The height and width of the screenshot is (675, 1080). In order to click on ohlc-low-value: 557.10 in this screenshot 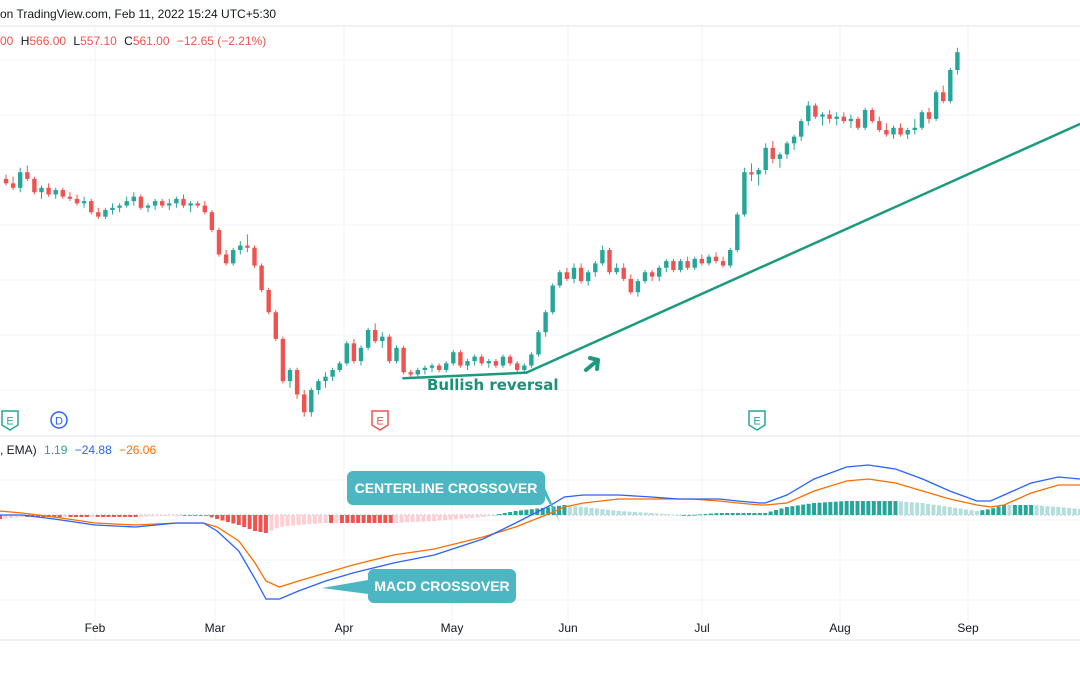, I will do `click(98, 41)`.